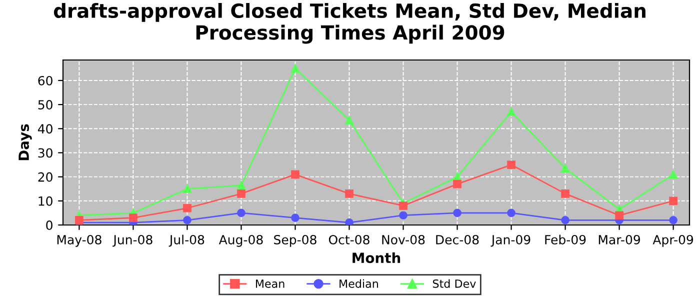  I want to click on chart-title: drafts-approval Closed Tickets Mean, Std Dev, Median Processing Times April 2009, so click(350, 23).